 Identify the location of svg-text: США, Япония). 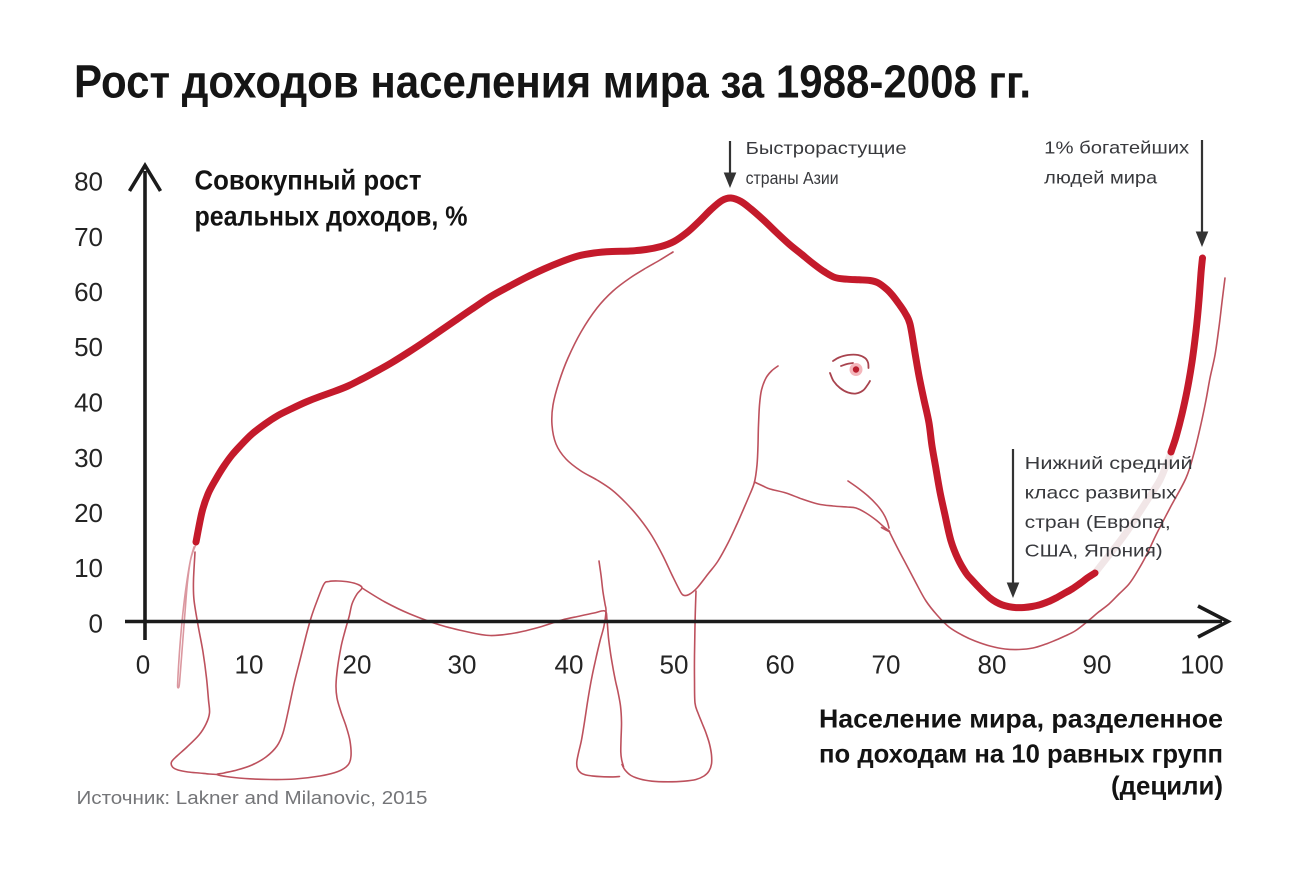
(1094, 551).